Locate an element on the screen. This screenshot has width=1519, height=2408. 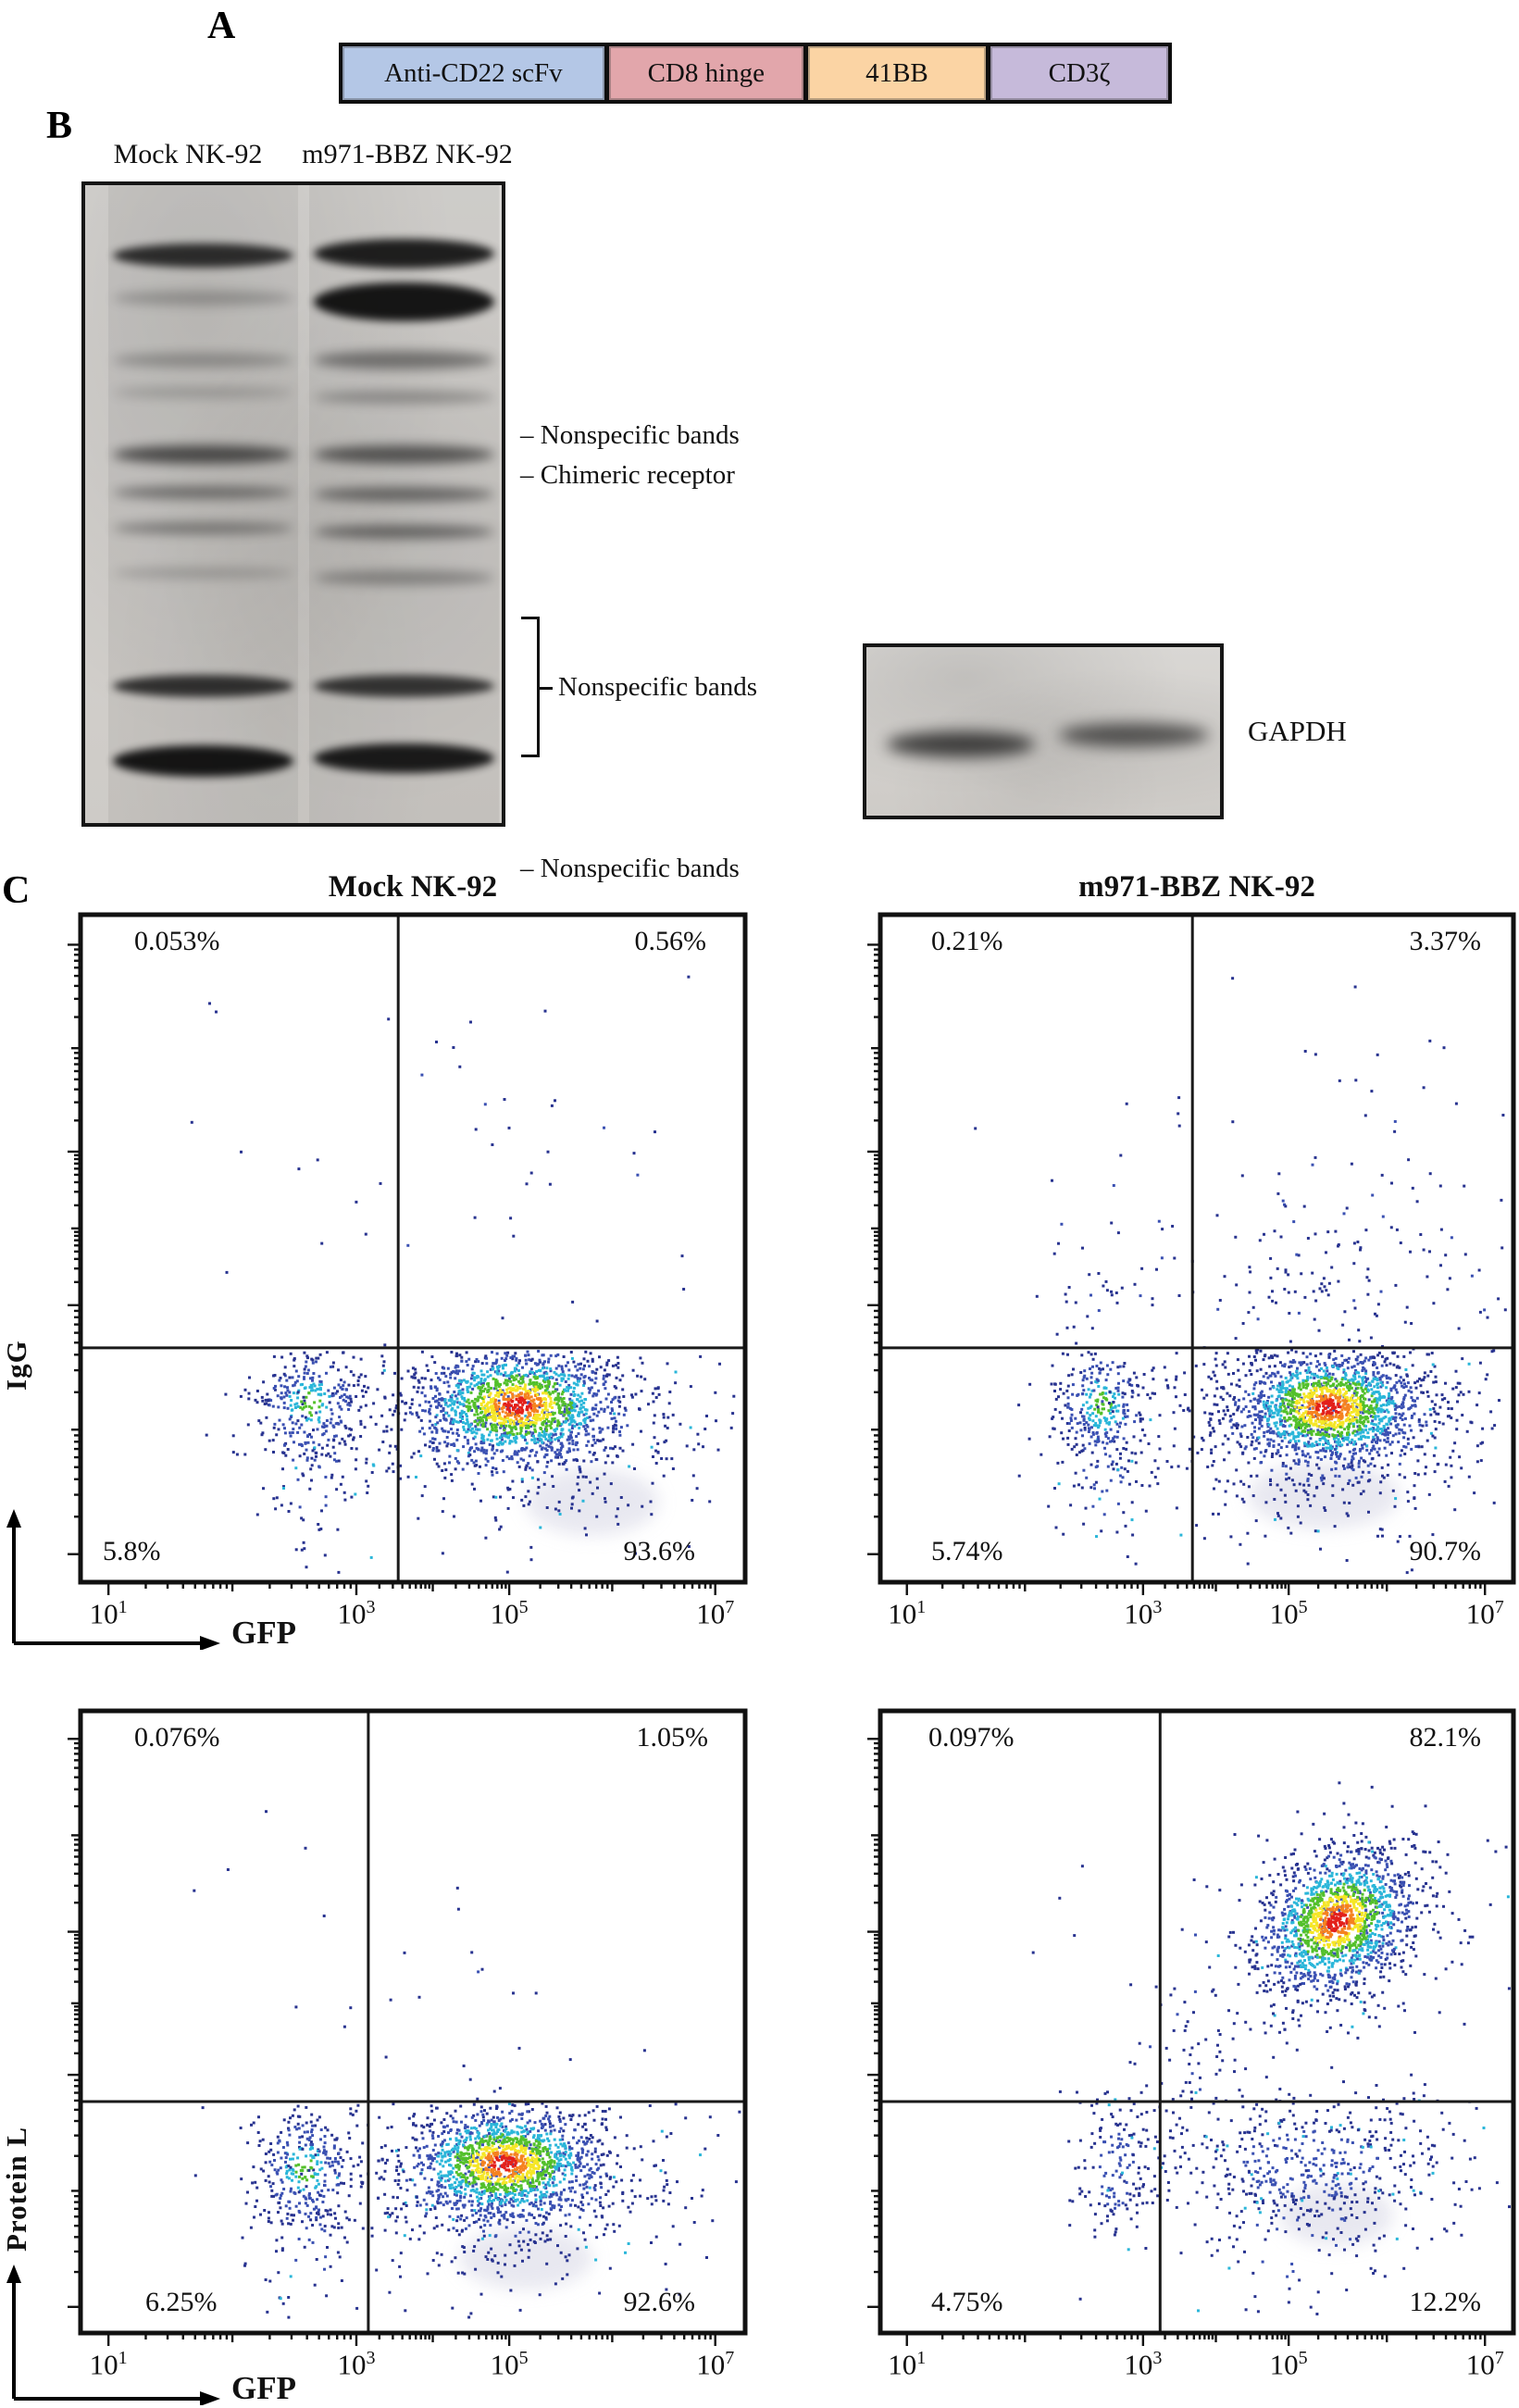
construct-segment-41bb: 41BB is located at coordinates (896, 73).